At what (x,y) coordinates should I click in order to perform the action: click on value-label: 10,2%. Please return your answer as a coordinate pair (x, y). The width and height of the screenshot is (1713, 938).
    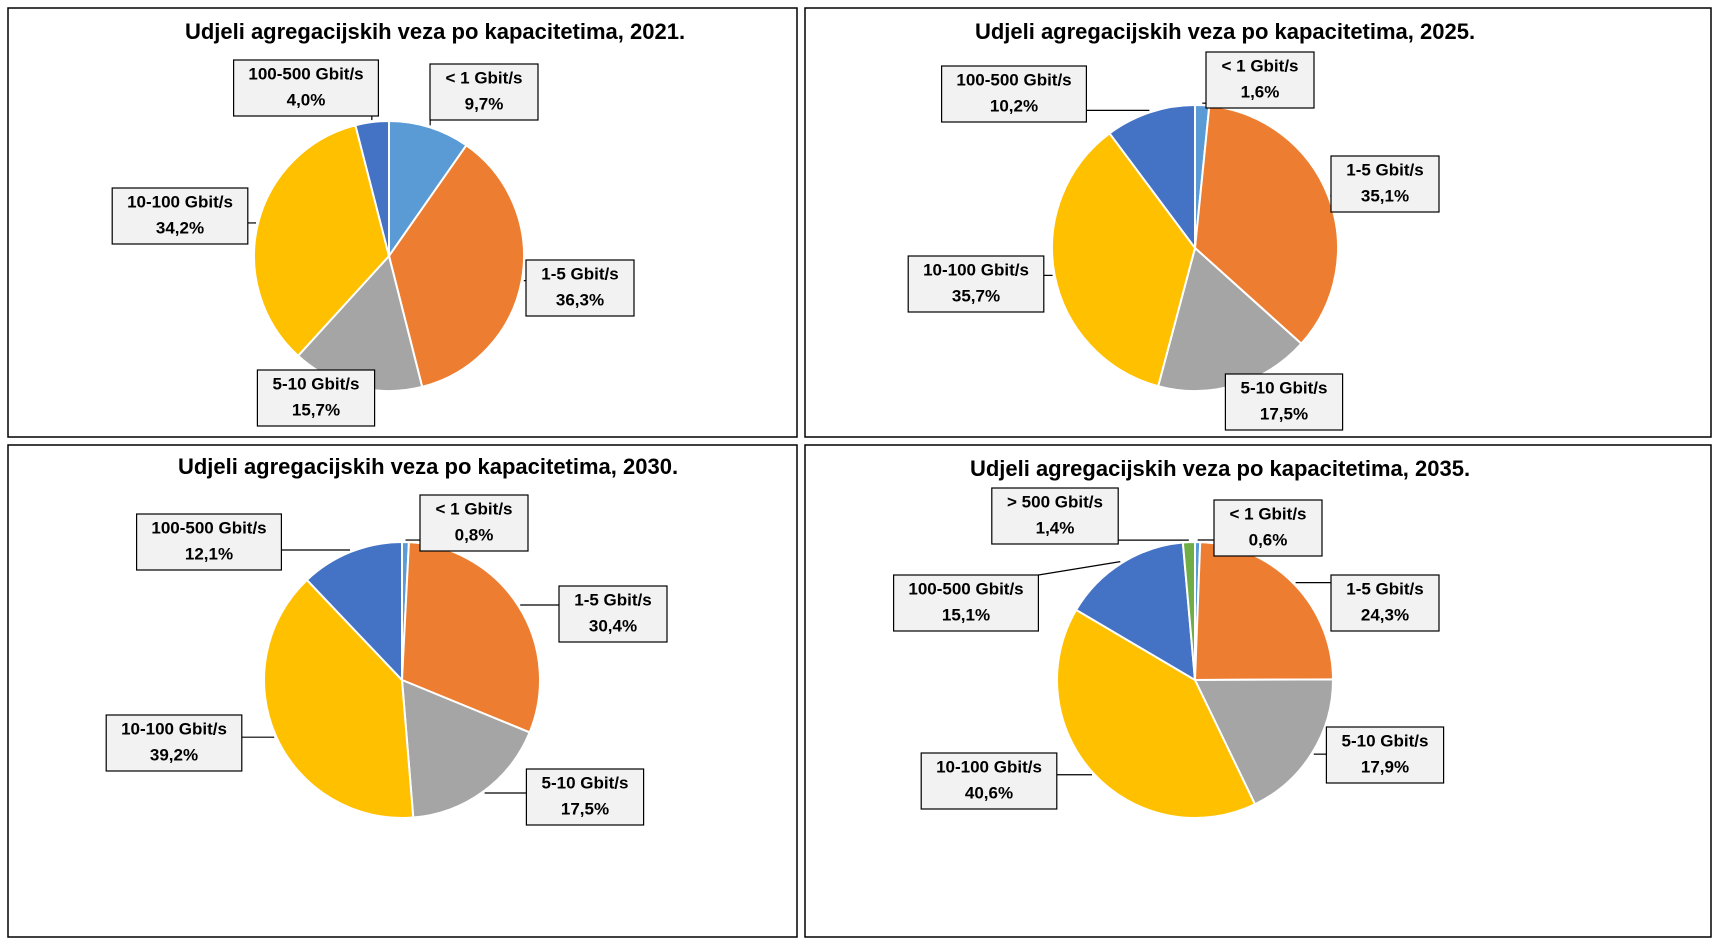
    Looking at the image, I should click on (1014, 105).